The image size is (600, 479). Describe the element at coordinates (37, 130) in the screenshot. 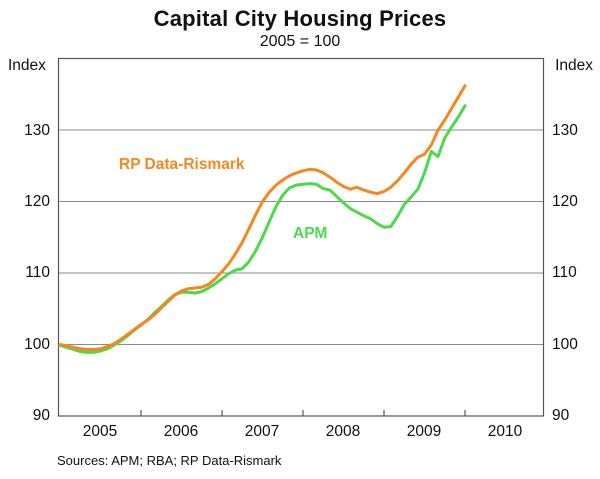

I see `y-tick-left-130: 130` at that location.